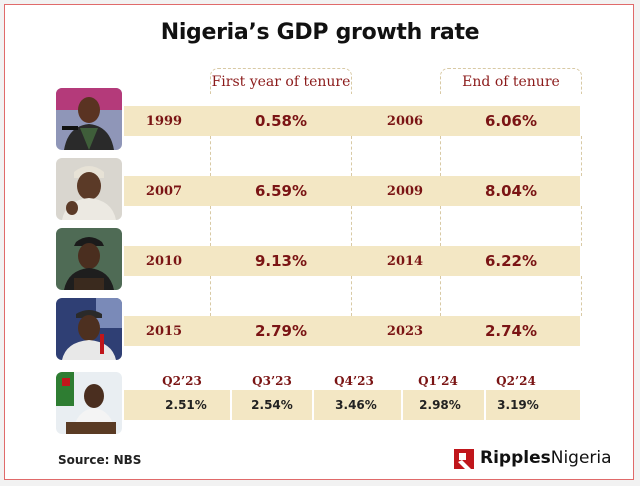 This screenshot has width=640, height=486. What do you see at coordinates (581, 458) in the screenshot?
I see `brand-name-regular: Nigeria` at bounding box center [581, 458].